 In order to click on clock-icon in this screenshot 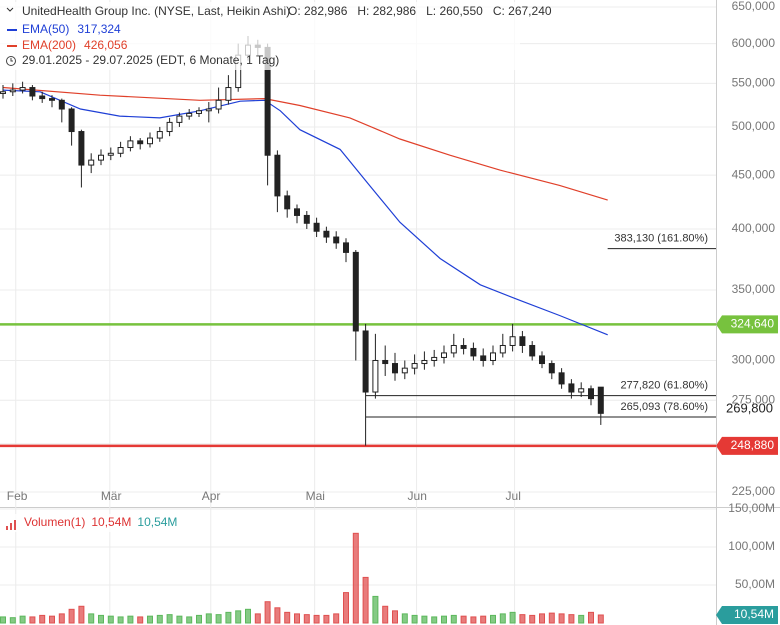, I will do `click(11, 61)`.